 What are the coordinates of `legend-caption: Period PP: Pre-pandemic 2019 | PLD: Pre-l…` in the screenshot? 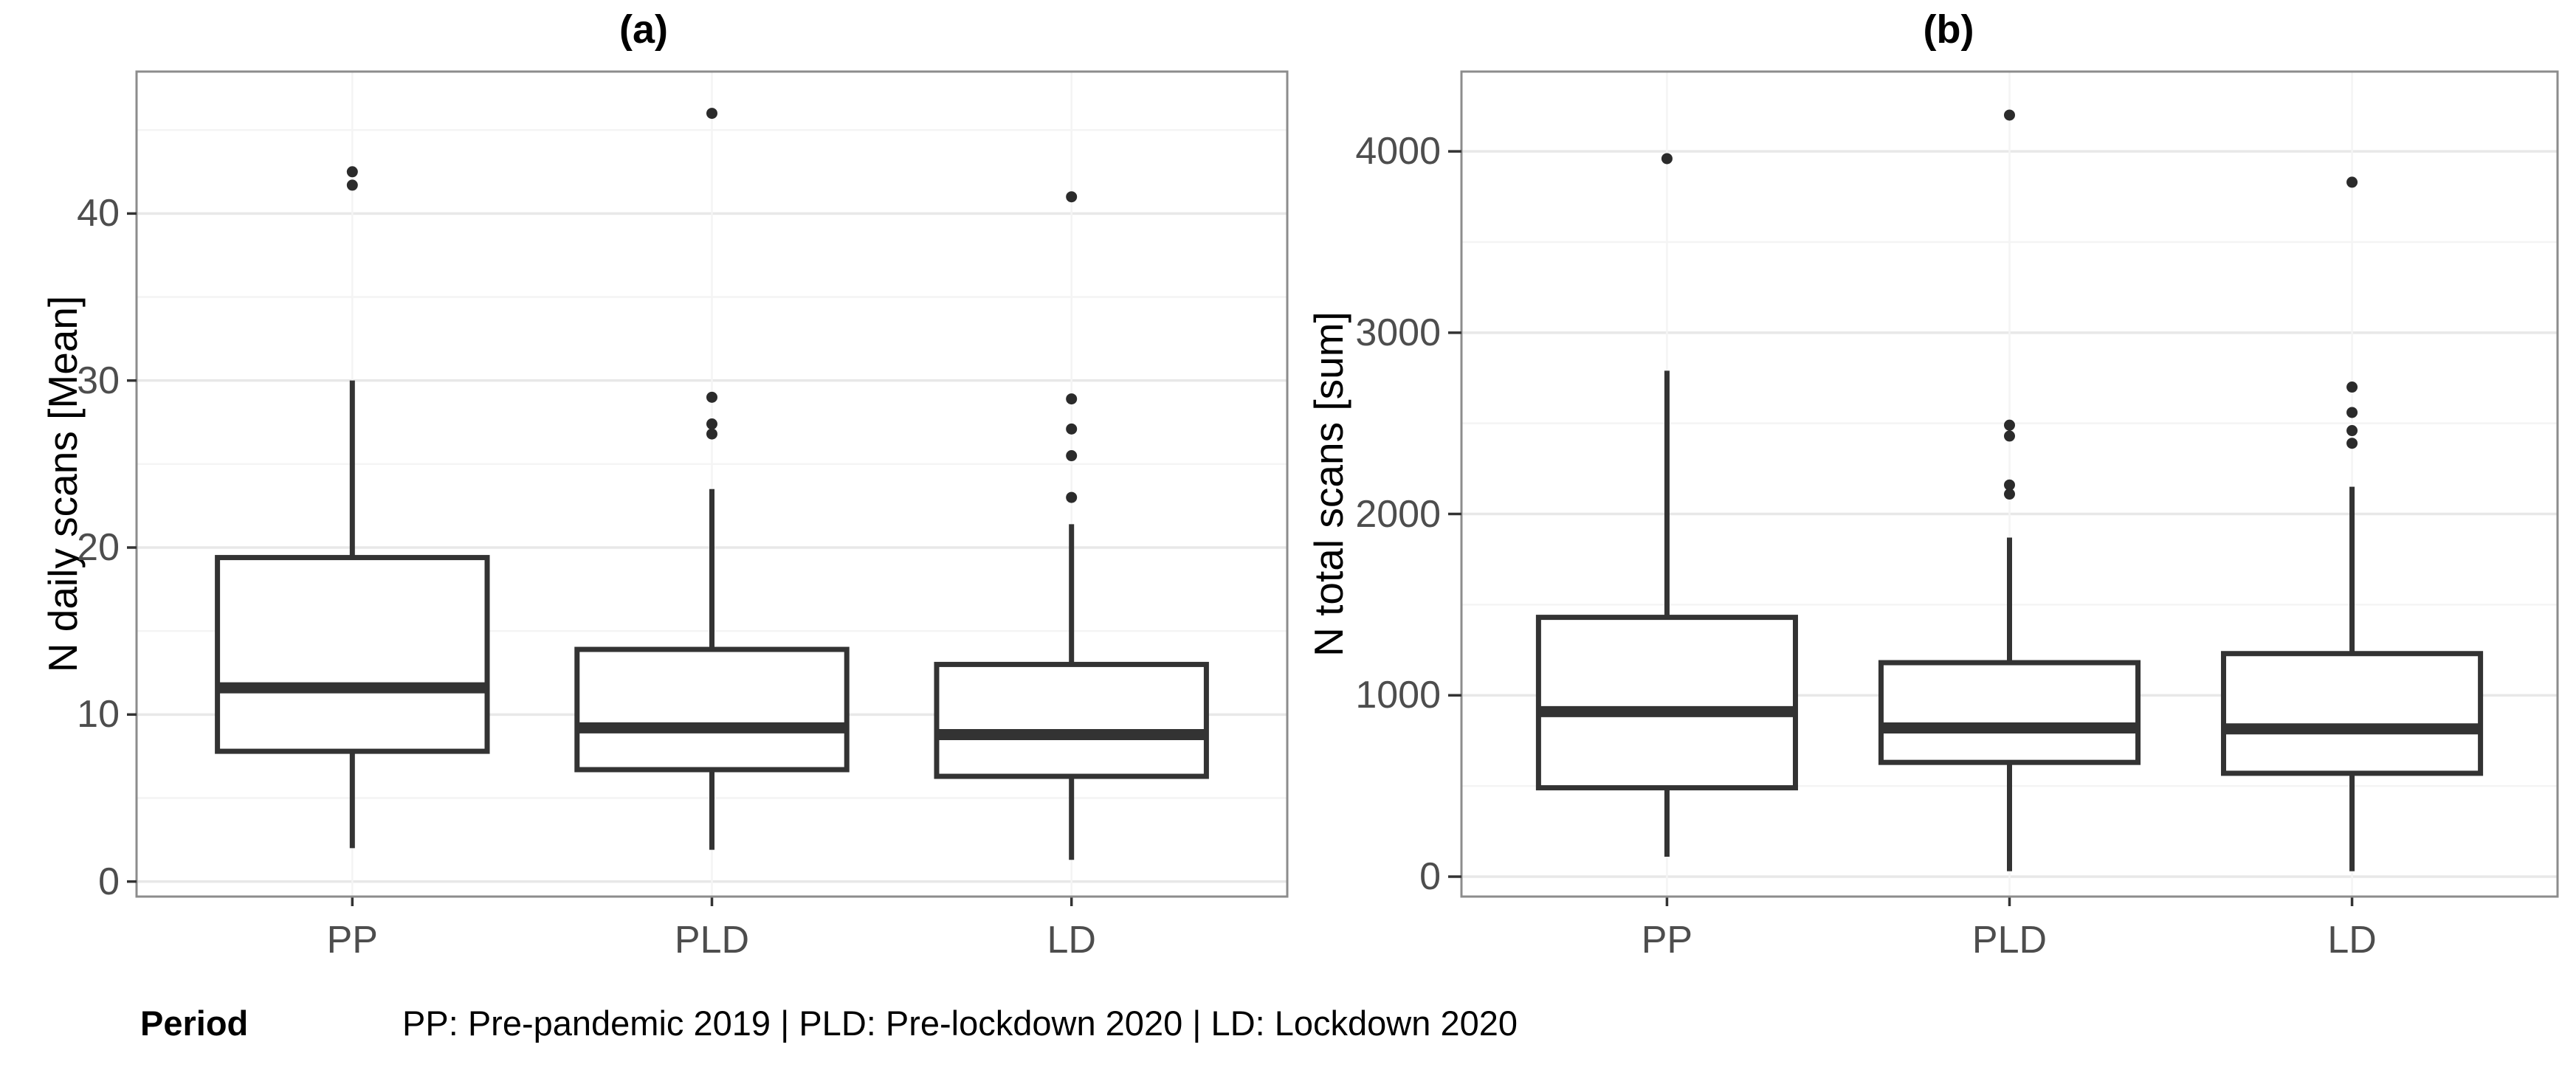 It's located at (829, 1024).